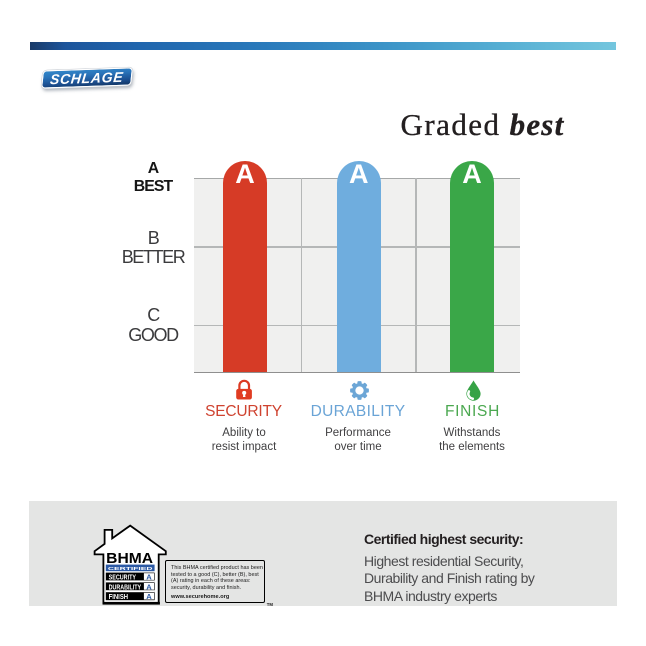  I want to click on svg-text: DURABILITY, so click(125, 586).